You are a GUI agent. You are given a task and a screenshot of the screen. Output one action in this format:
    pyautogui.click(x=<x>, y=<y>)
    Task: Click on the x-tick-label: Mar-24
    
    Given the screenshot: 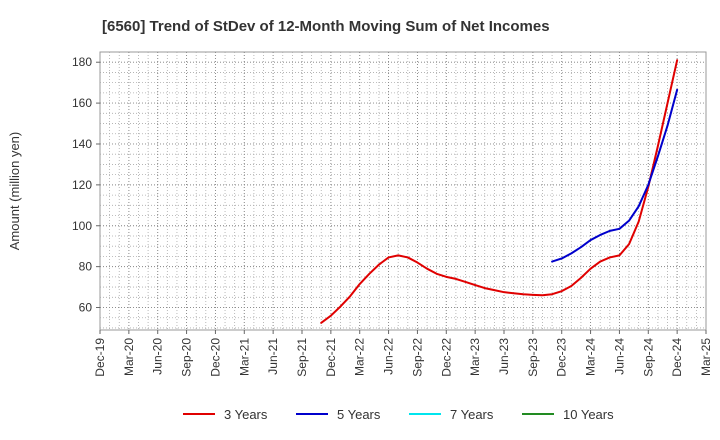 What is the action you would take?
    pyautogui.click(x=591, y=357)
    